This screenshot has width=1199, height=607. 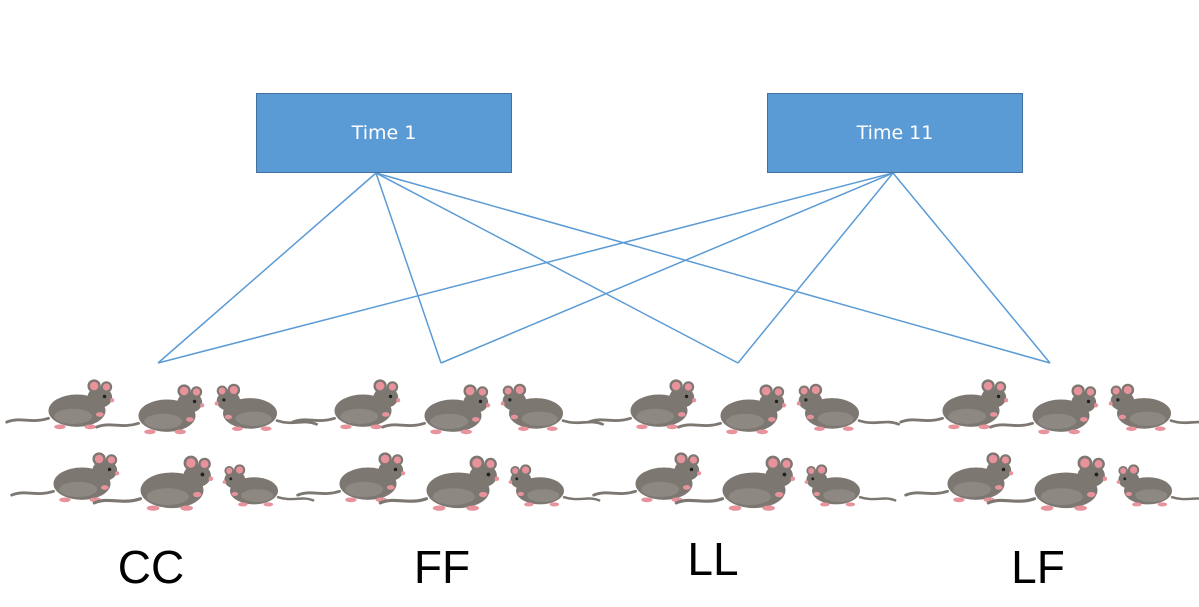 What do you see at coordinates (442, 567) in the screenshot?
I see `group-label: FF` at bounding box center [442, 567].